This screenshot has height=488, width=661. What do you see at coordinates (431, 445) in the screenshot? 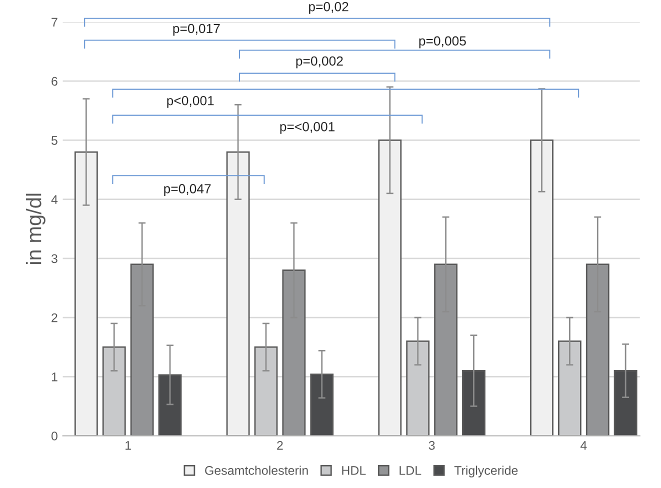
I see `x-tick-label: 3` at bounding box center [431, 445].